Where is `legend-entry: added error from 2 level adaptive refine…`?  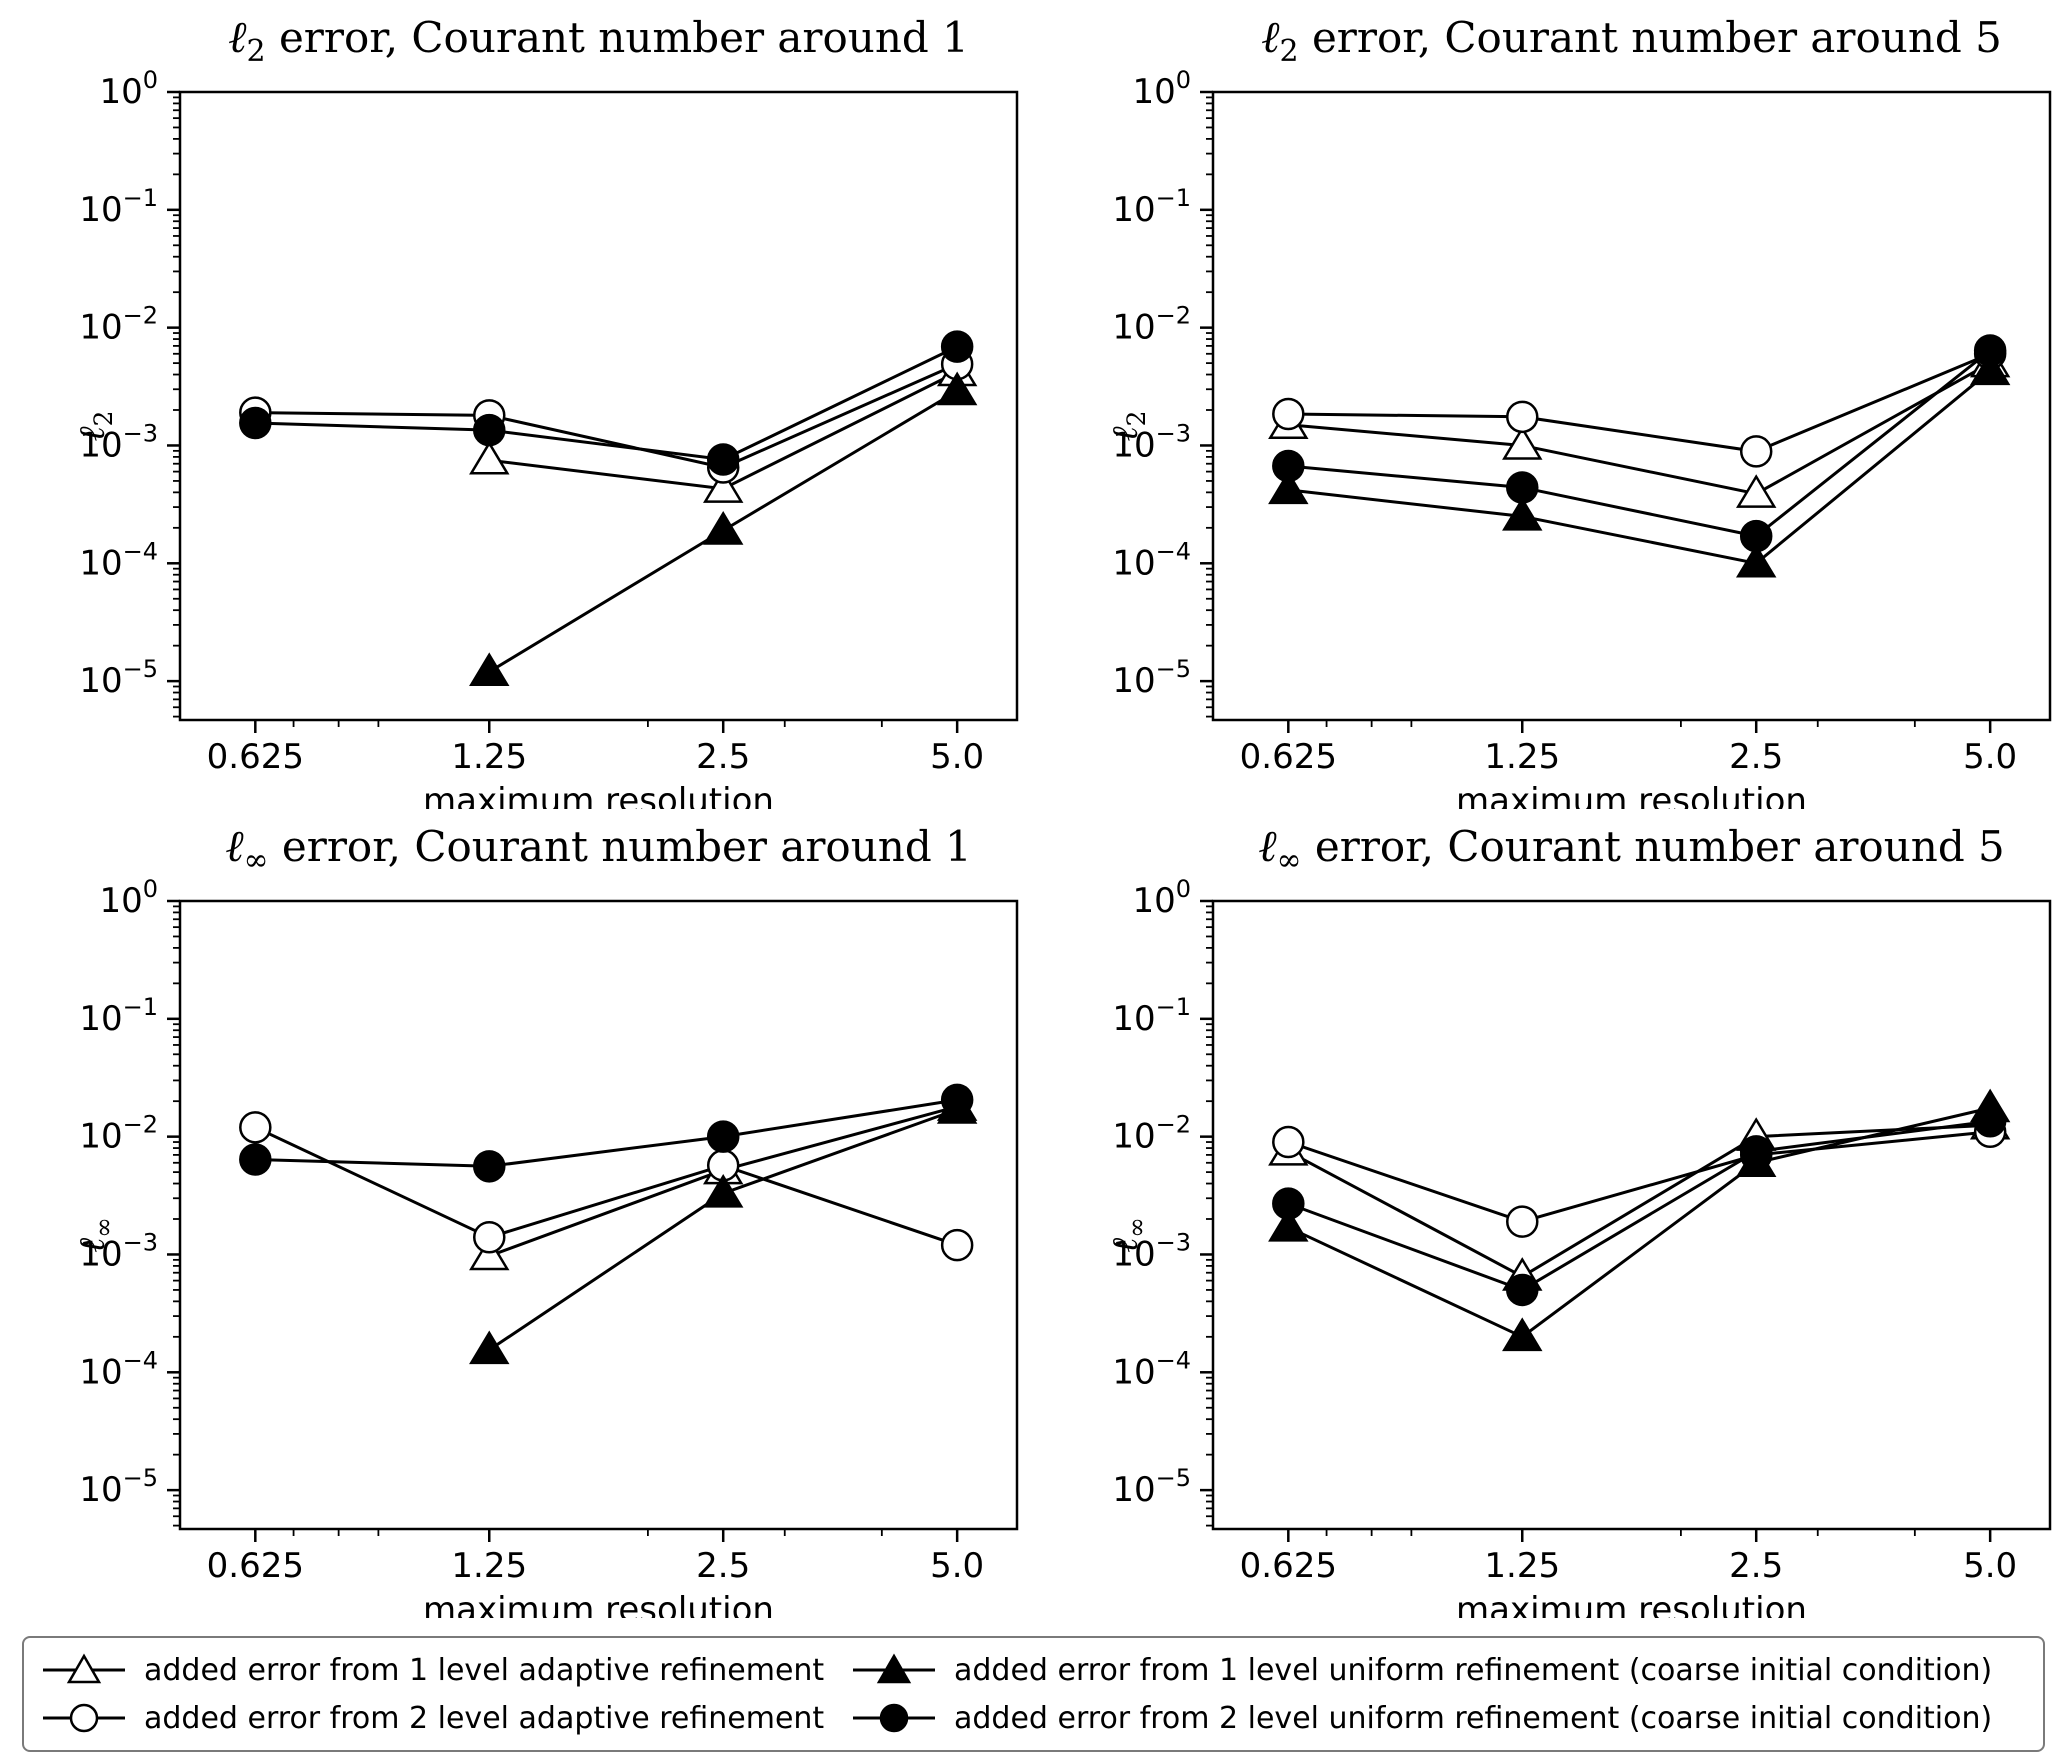
legend-entry: added error from 2 level adaptive refine… is located at coordinates (443, 1718).